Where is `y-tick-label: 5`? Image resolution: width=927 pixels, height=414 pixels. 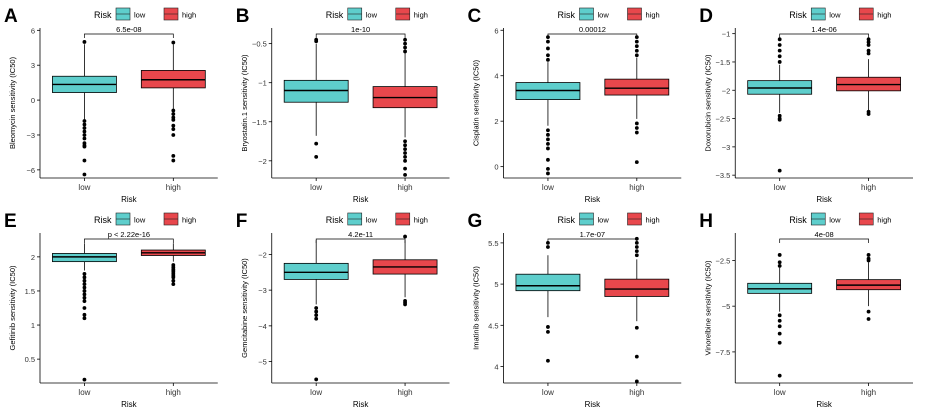
y-tick-label: 5 is located at coordinates (496, 284).